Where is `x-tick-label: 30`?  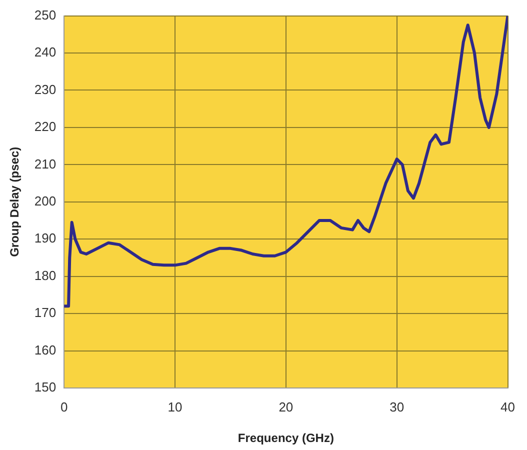
x-tick-label: 30 is located at coordinates (397, 406).